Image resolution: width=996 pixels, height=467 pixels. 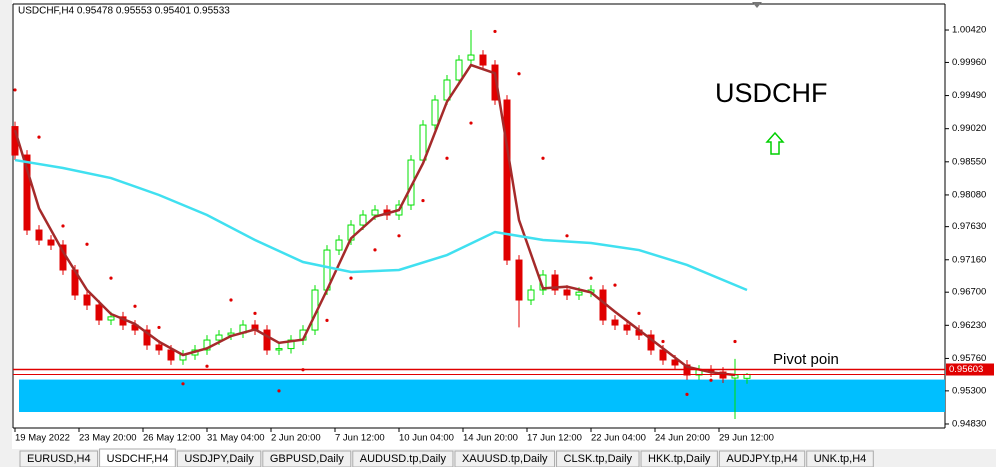 I want to click on tab-label: UNK.tp,H4, so click(x=840, y=459).